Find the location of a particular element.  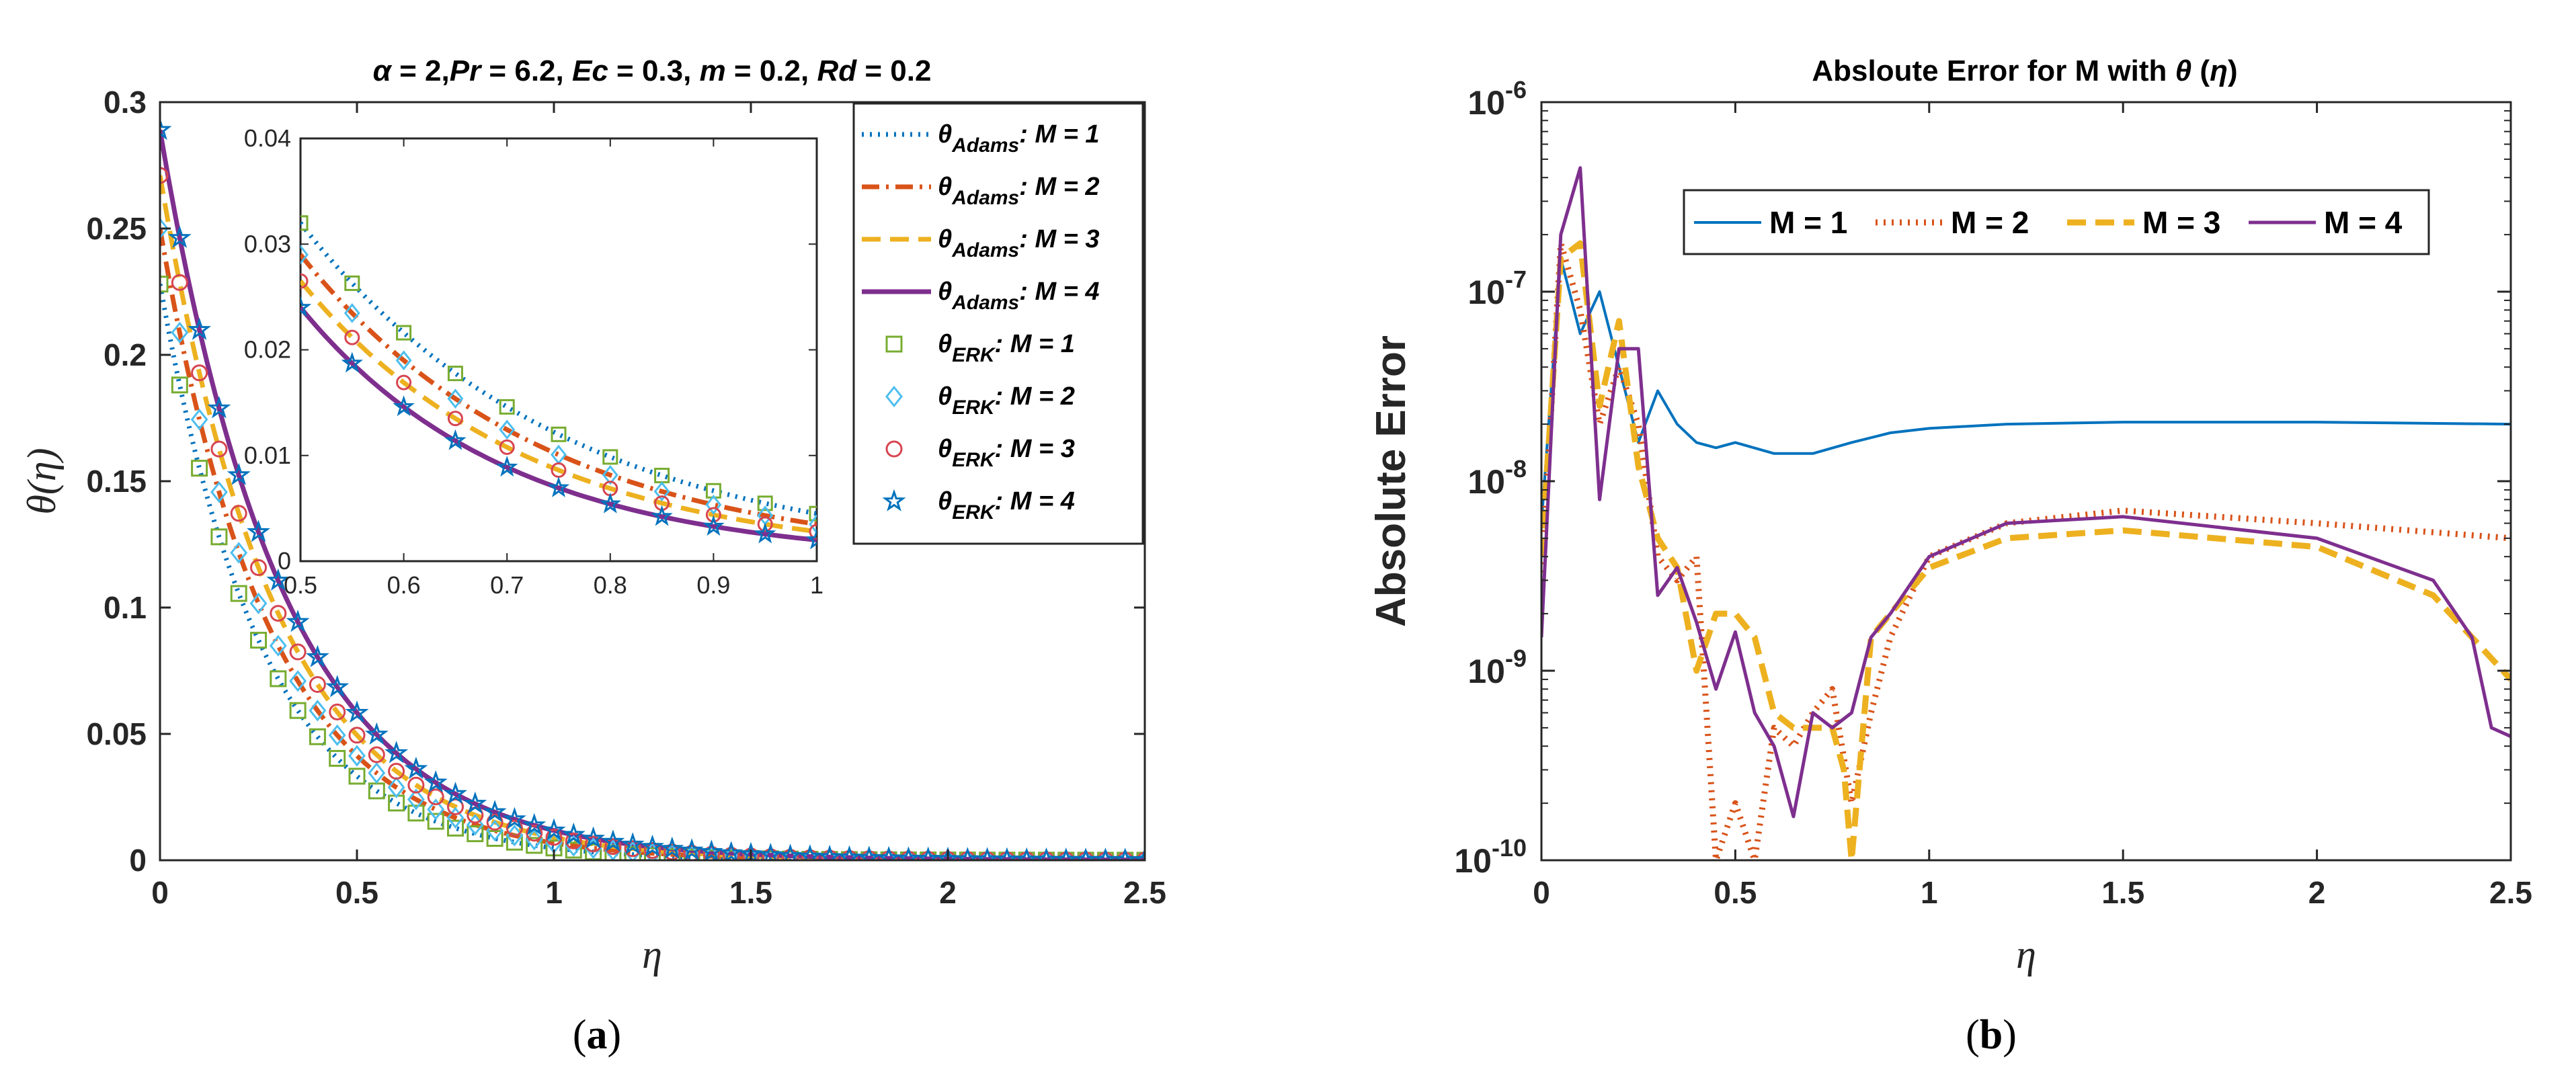

inset-line-adams-m3 is located at coordinates (558, 407).